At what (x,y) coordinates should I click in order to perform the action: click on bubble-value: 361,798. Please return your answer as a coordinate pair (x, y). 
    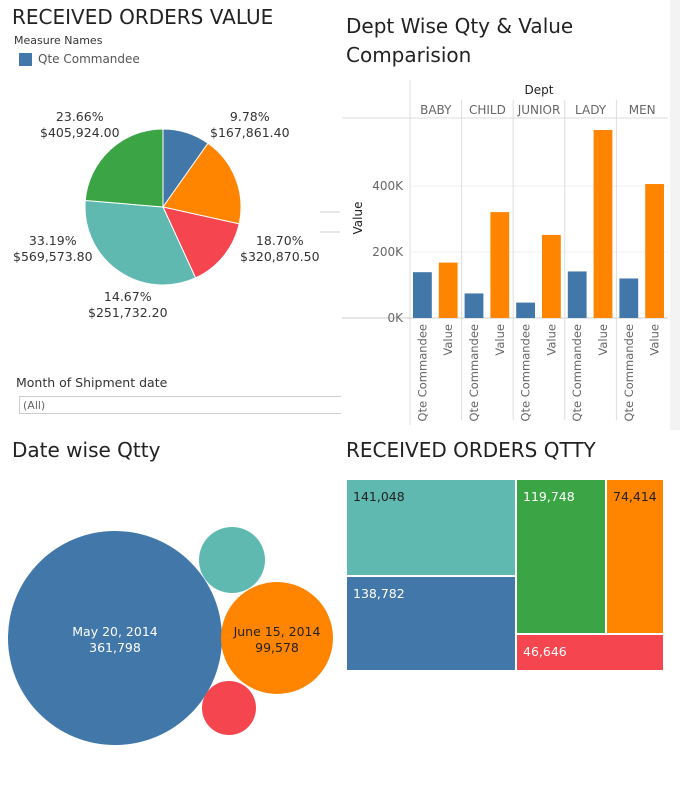
    Looking at the image, I should click on (115, 647).